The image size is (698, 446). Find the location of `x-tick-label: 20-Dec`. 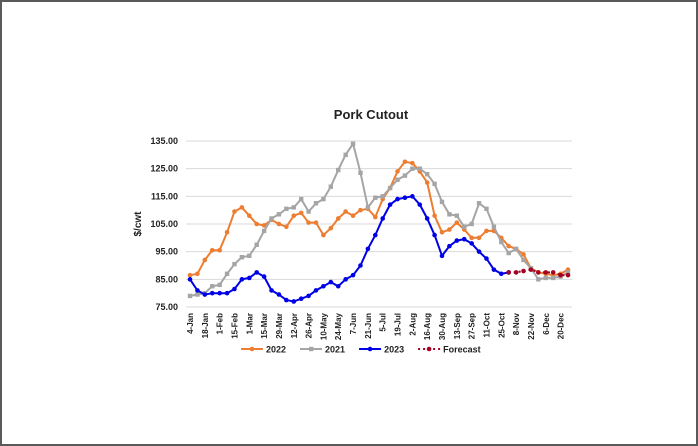

x-tick-label: 20-Dec is located at coordinates (561, 325).